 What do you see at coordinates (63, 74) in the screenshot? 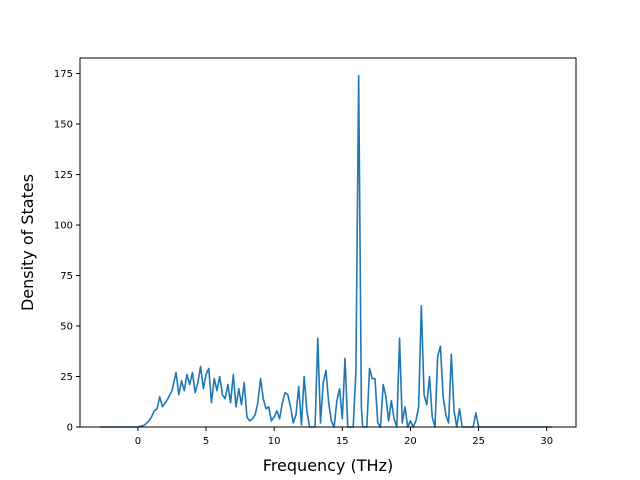
I see `y-tick-label: 175` at bounding box center [63, 74].